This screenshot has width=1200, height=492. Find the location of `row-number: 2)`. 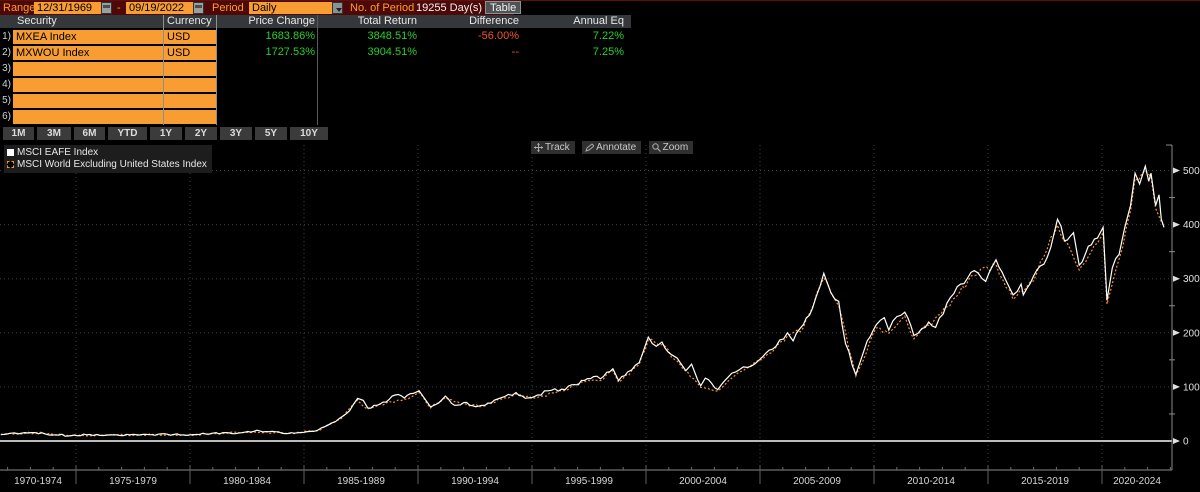

row-number: 2) is located at coordinates (6, 52).